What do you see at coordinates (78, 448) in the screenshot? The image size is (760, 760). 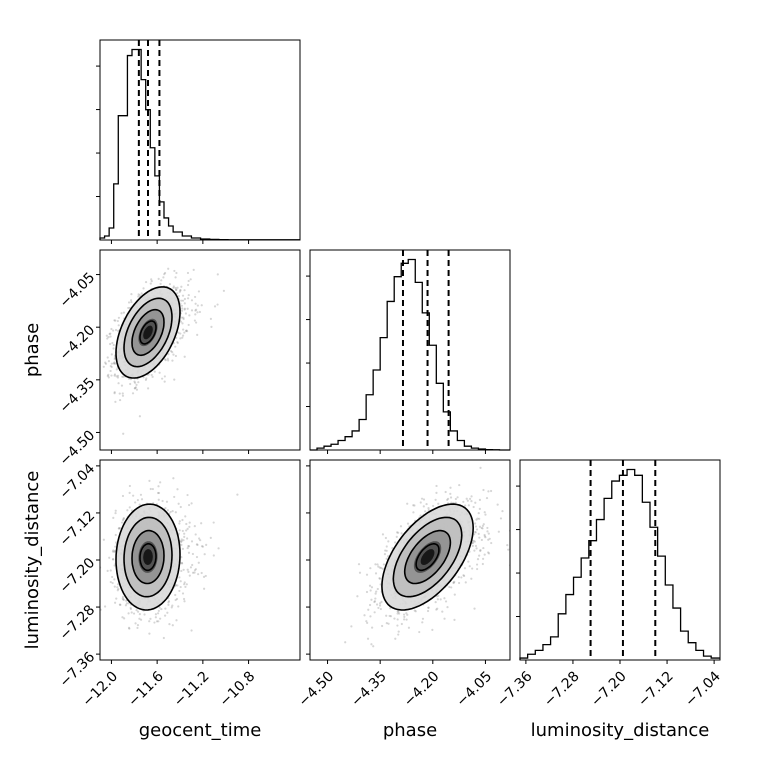 I see `y-tick-label: −4.50` at bounding box center [78, 448].